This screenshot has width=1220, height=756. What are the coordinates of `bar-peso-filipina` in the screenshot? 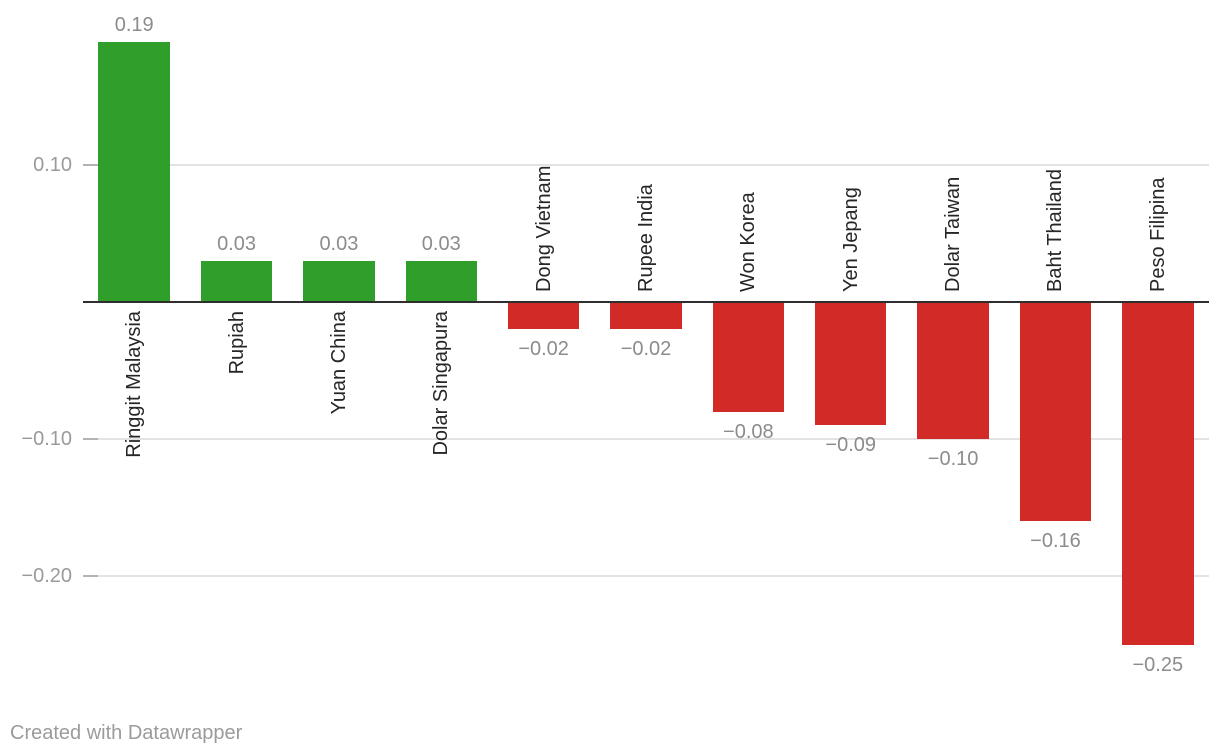 It's located at (1158, 473).